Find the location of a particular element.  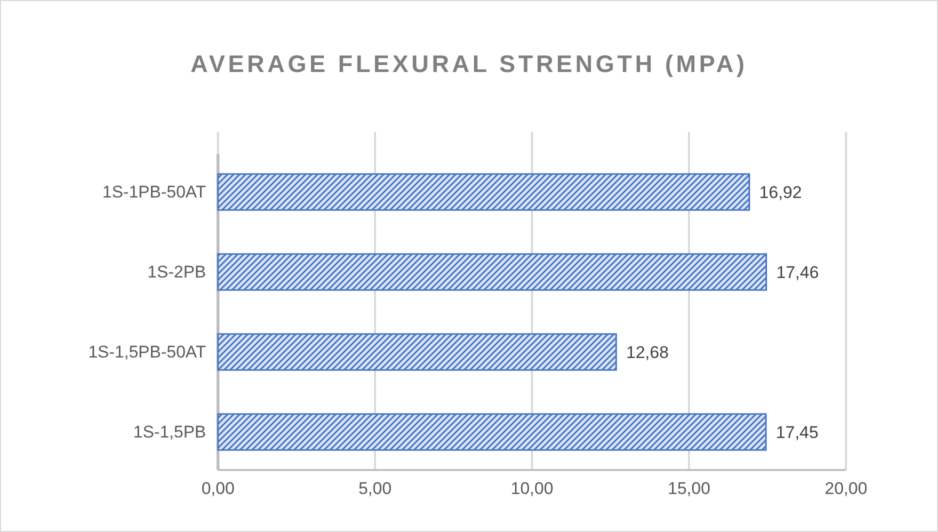

x-tick-label: 20,00 is located at coordinates (846, 488).